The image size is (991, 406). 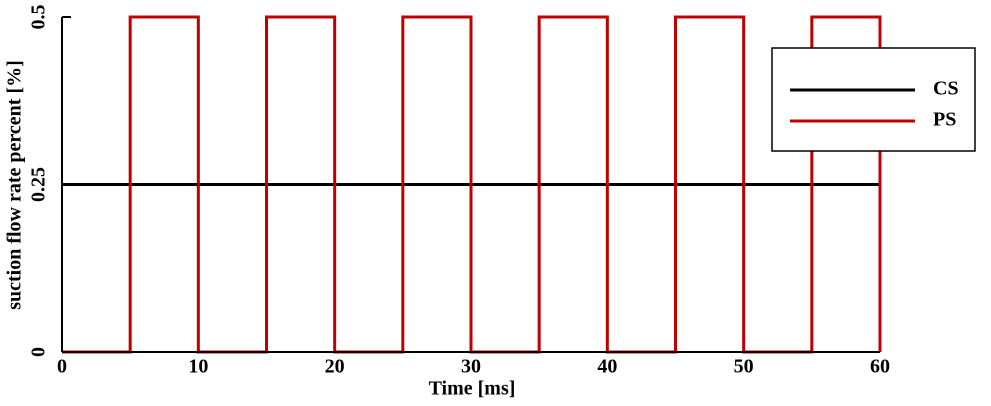 I want to click on y-tick-label: 0.5, so click(x=39, y=17).